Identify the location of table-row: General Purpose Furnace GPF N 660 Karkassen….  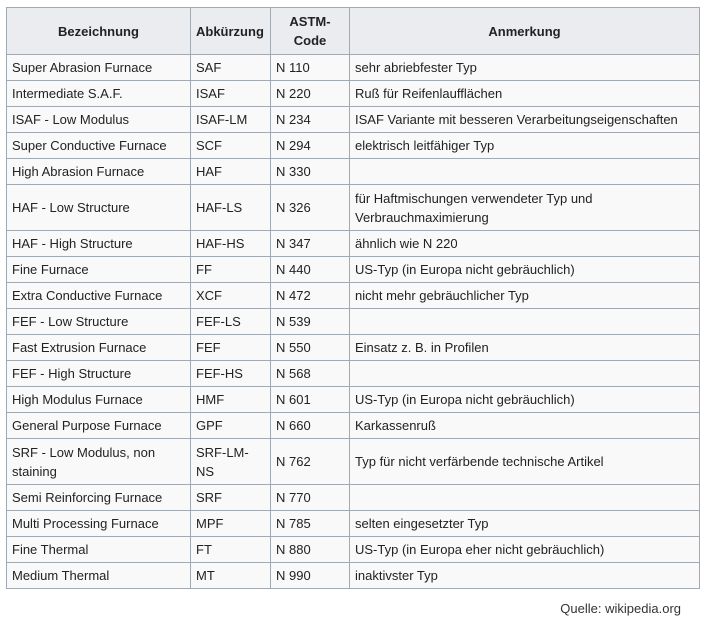
(353, 425).